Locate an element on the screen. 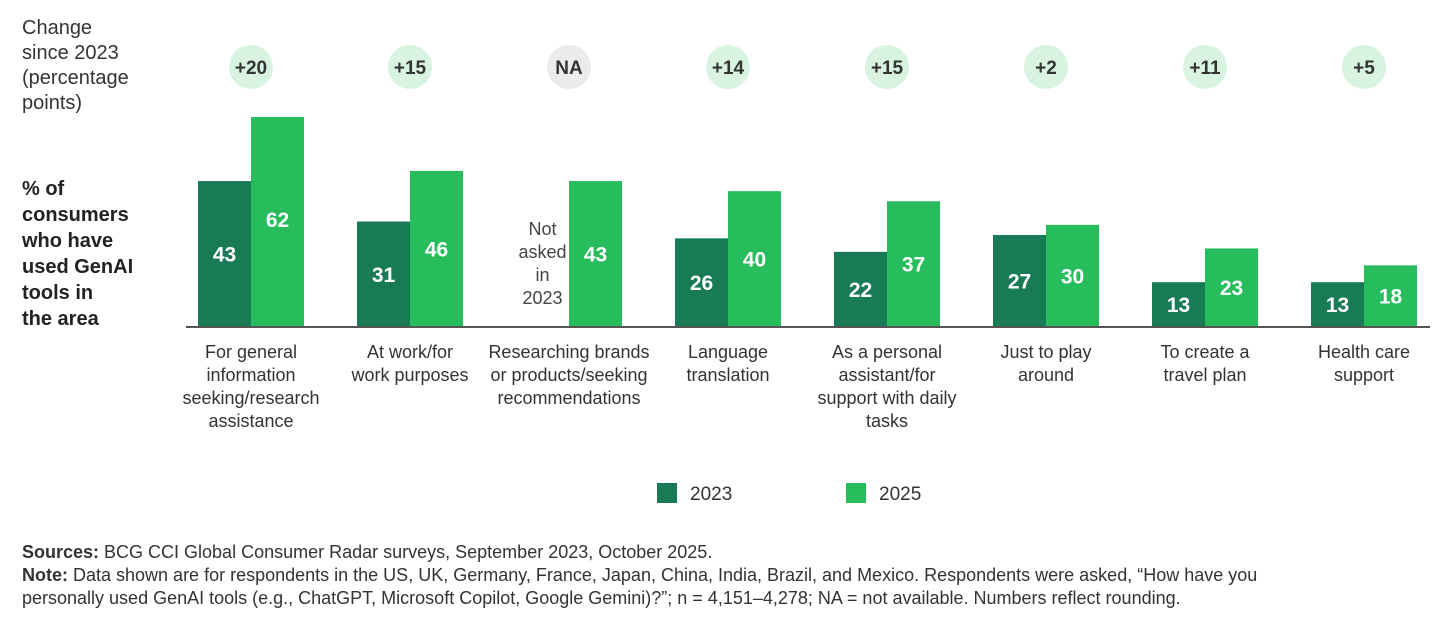 This screenshot has width=1456, height=620. category-label-line: translation is located at coordinates (727, 375).